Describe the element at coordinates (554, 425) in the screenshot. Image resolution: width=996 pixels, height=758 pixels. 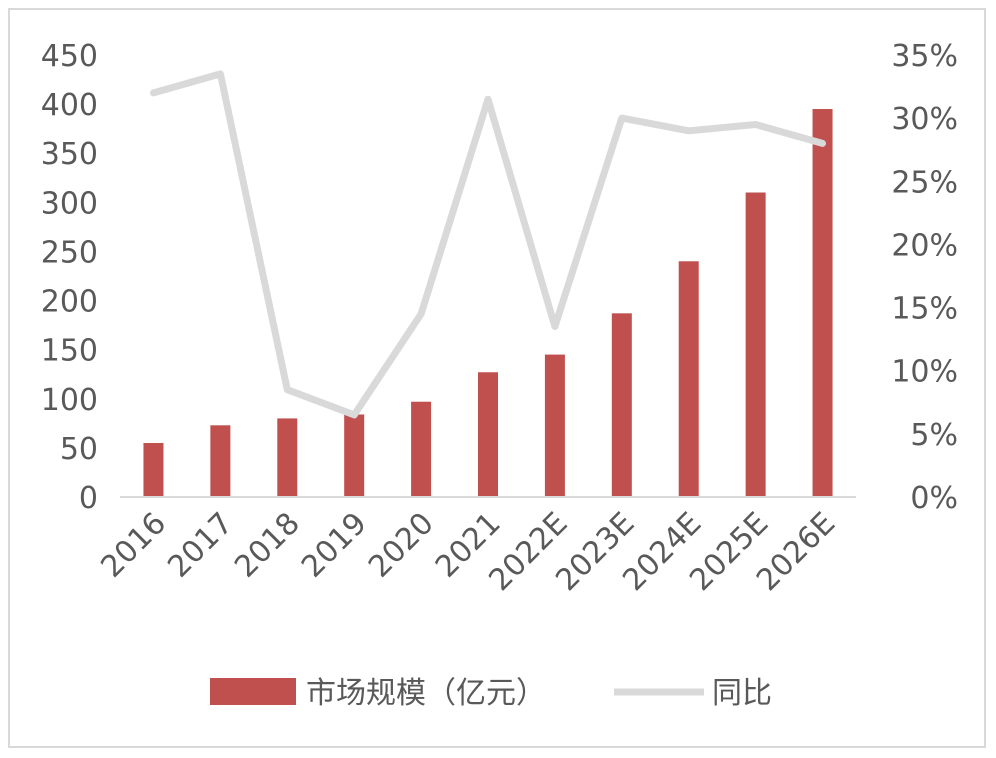
I see `bar-2022E` at that location.